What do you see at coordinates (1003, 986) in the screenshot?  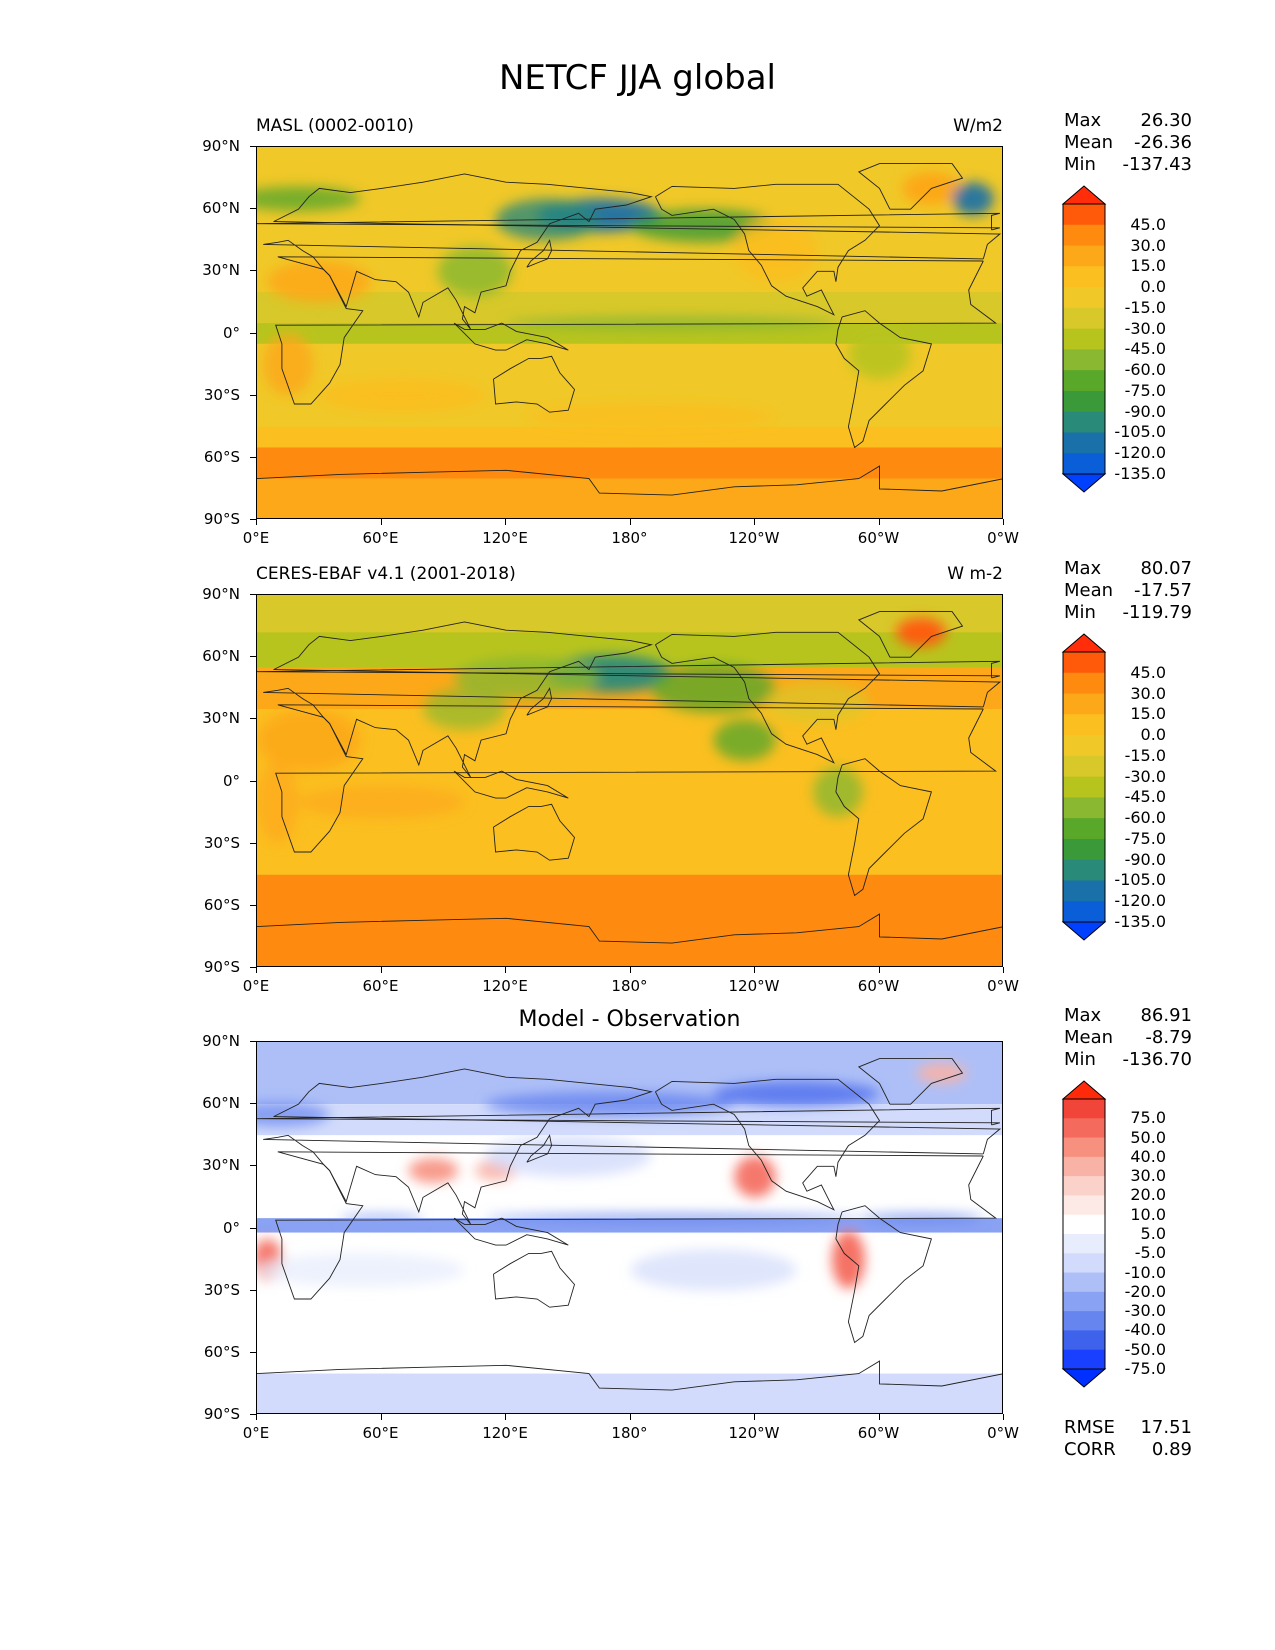 I see `lon-tick-label: 0°W` at bounding box center [1003, 986].